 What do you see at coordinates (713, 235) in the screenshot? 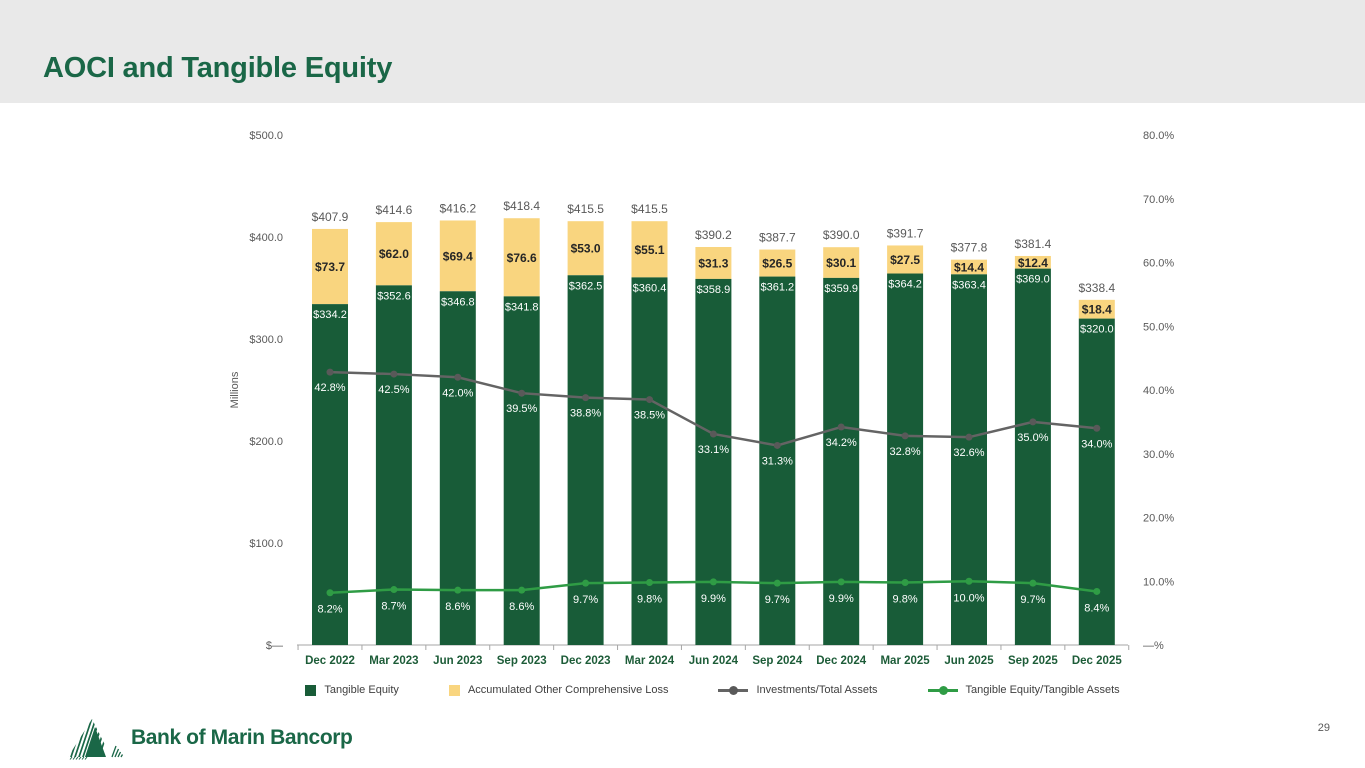
I see `bar-total-label: $390.2` at bounding box center [713, 235].